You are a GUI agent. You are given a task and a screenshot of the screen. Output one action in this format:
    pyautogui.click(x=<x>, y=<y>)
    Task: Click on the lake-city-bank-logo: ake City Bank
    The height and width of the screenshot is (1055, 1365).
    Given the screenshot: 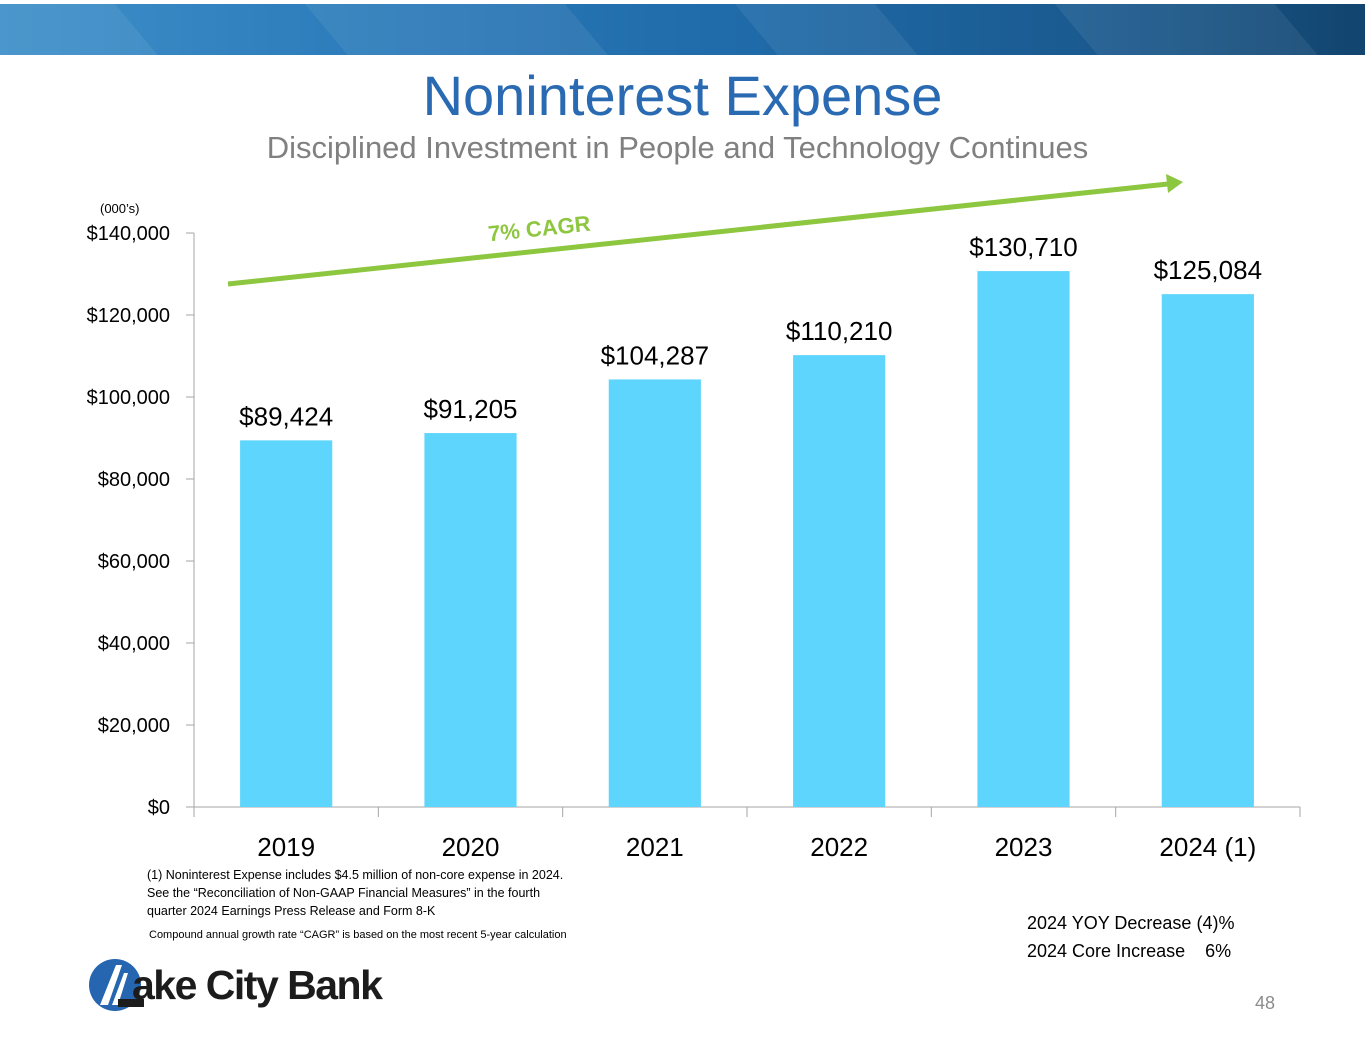 What is the action you would take?
    pyautogui.click(x=253, y=985)
    